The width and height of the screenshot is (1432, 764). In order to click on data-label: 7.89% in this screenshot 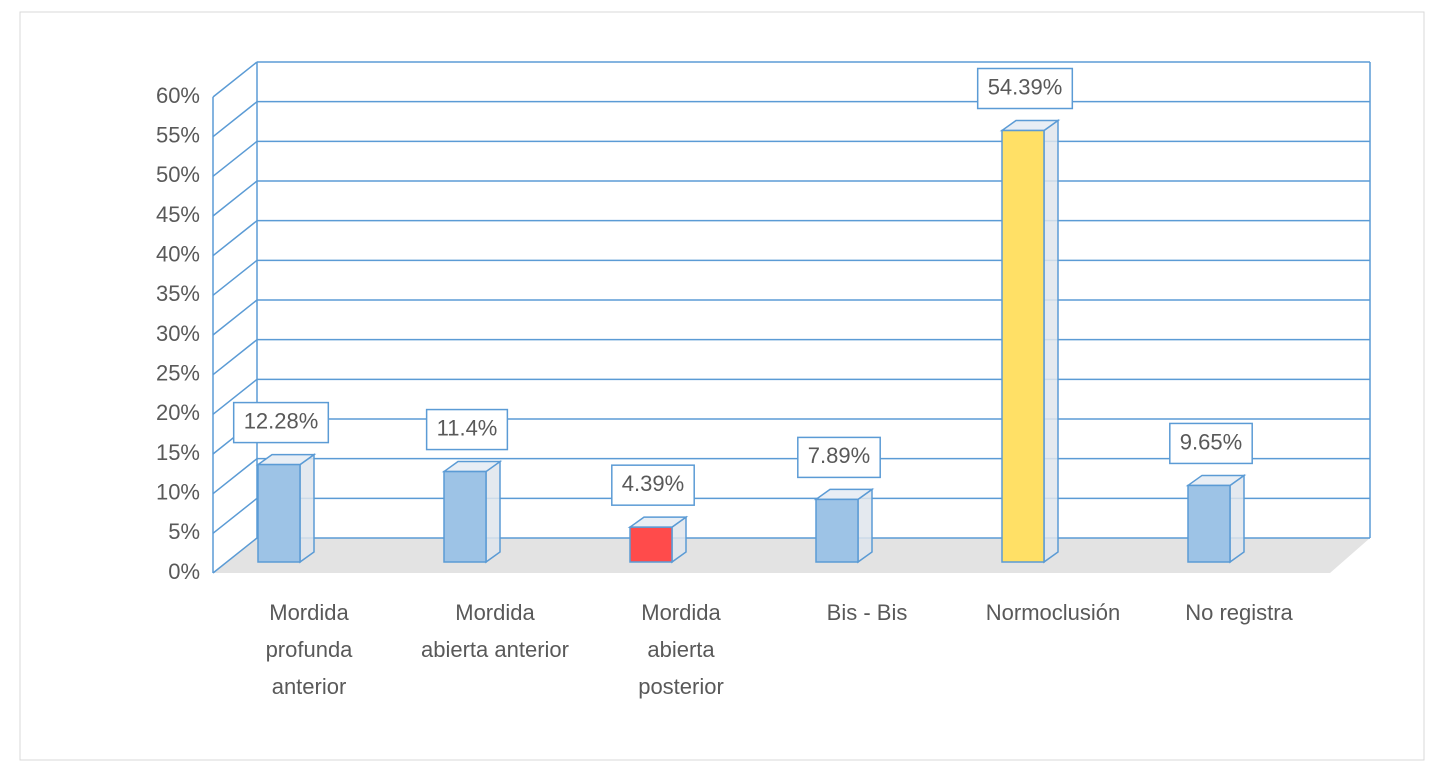, I will do `click(839, 455)`.